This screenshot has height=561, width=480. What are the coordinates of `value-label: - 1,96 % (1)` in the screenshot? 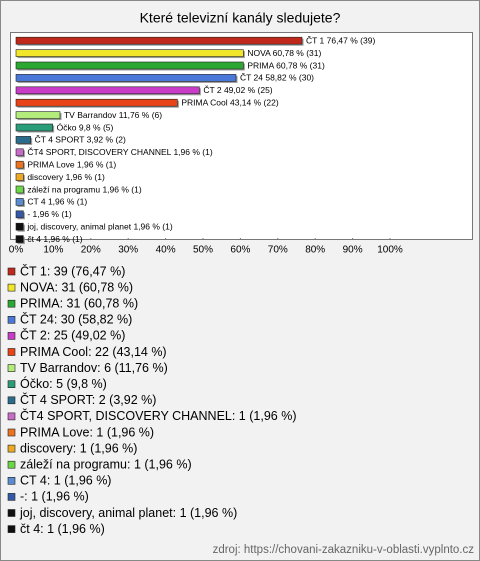 It's located at (49, 214).